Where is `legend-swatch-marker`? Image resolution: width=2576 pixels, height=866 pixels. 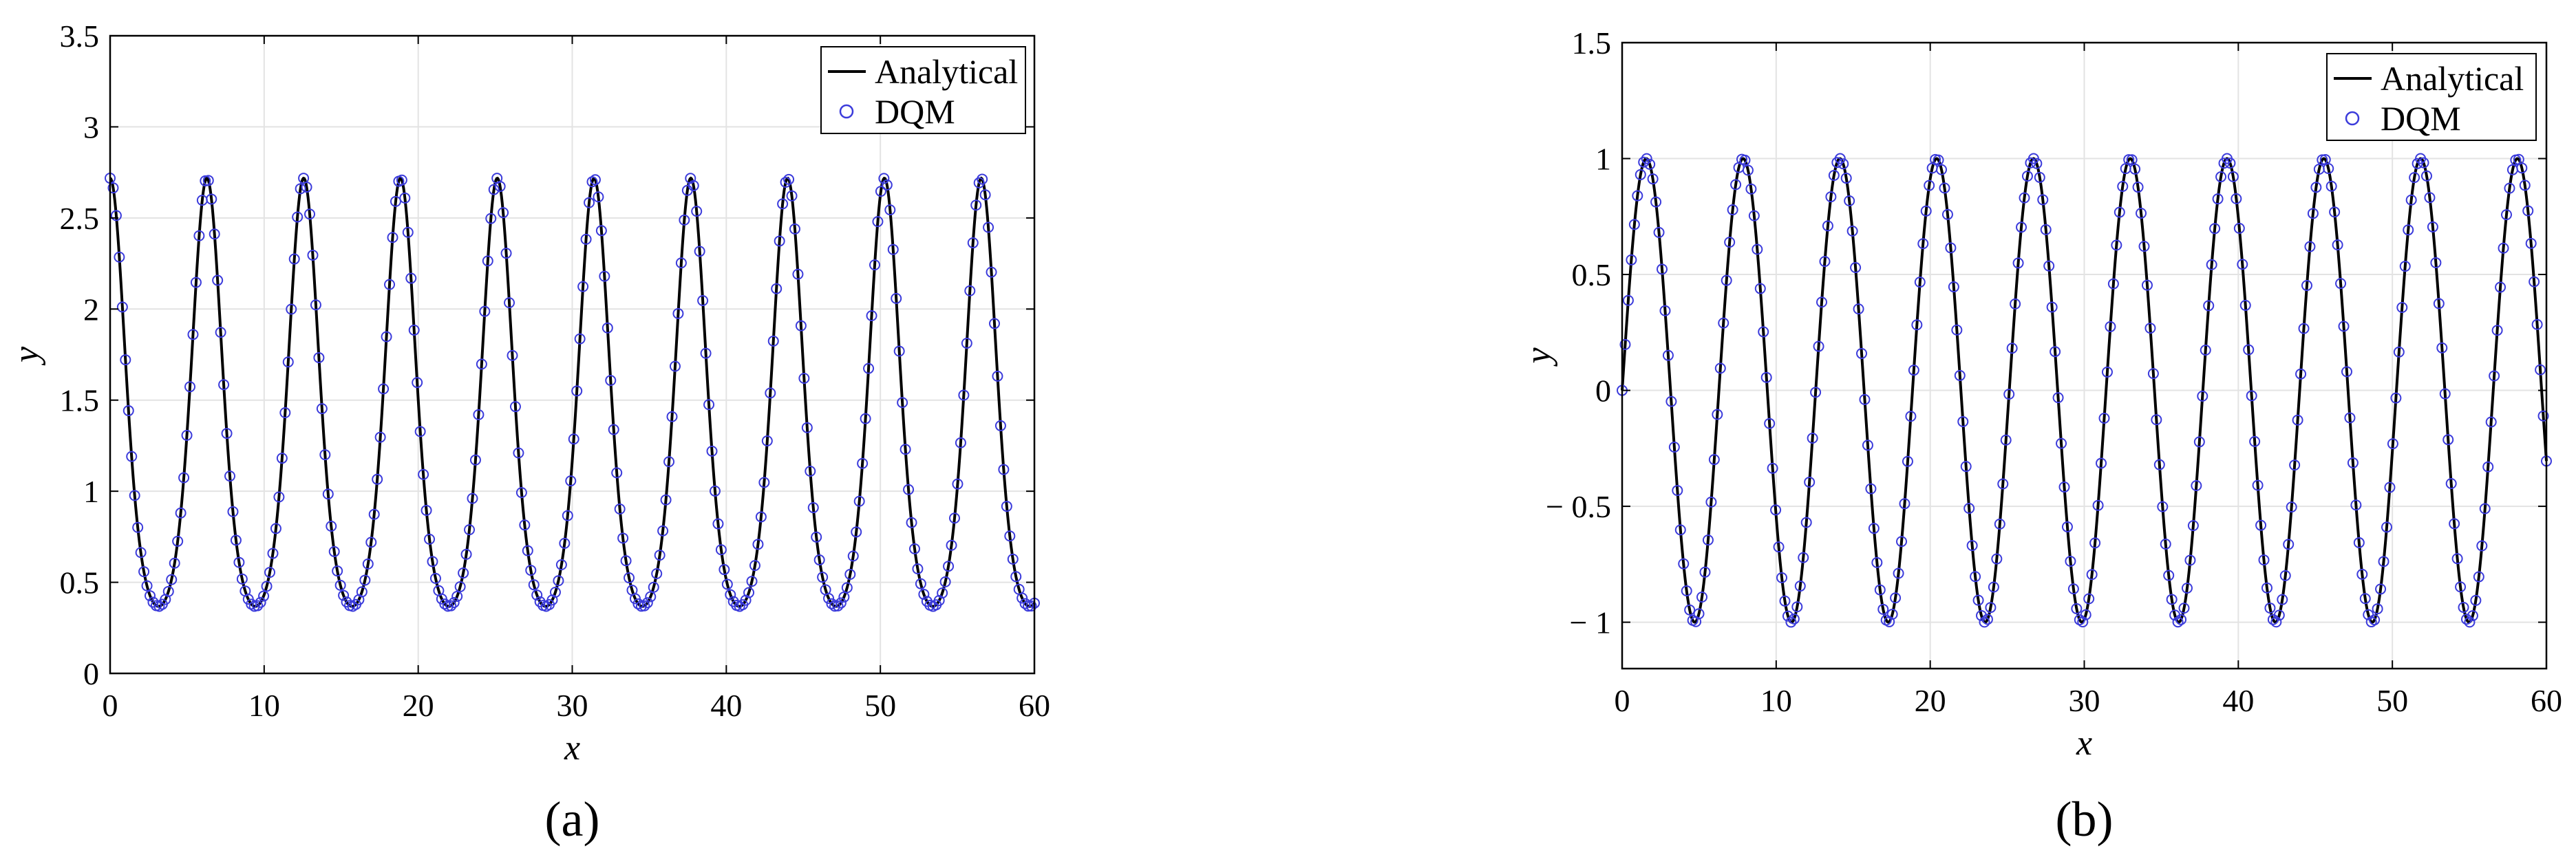
legend-swatch-marker is located at coordinates (846, 111).